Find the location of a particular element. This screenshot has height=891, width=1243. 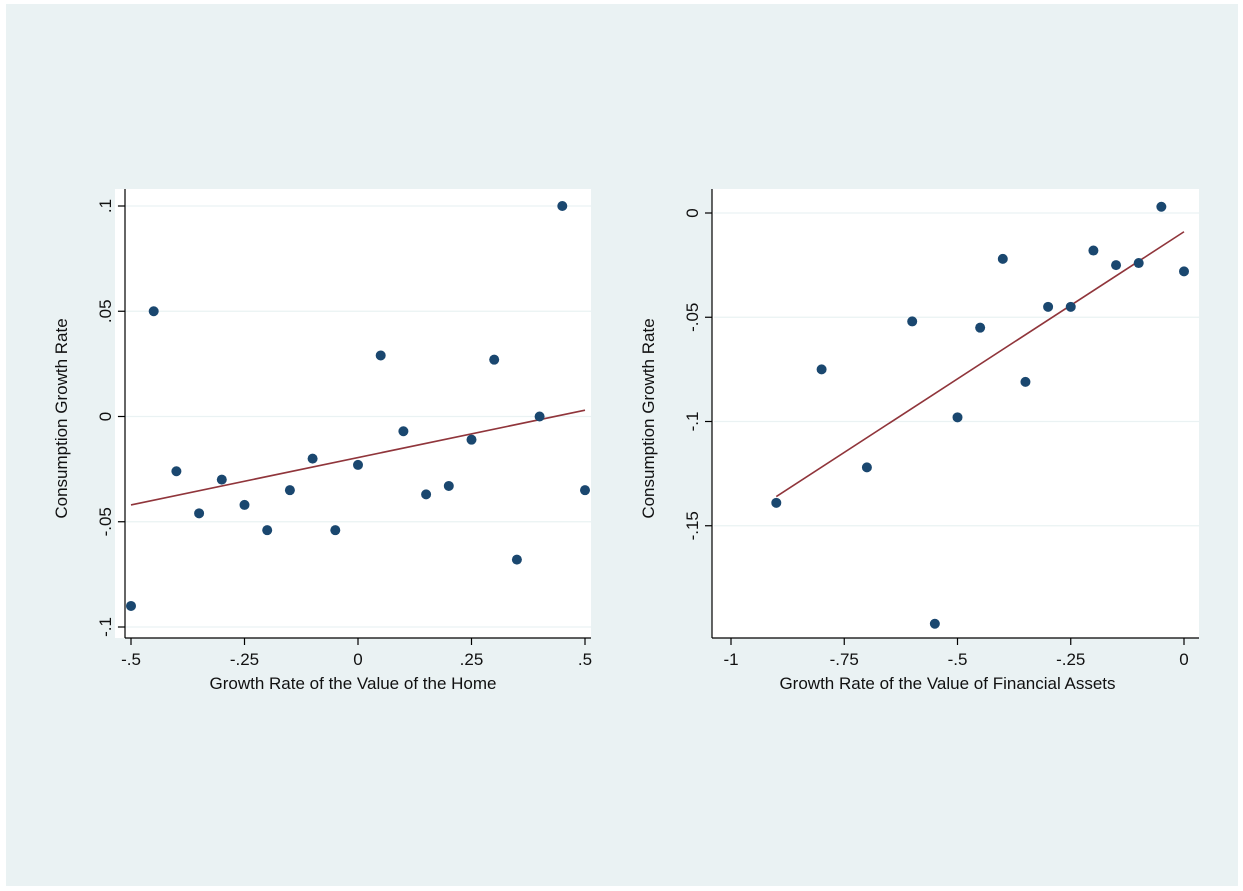

x-axis-title: Growth Rate of the Value of the Home is located at coordinates (353, 683).